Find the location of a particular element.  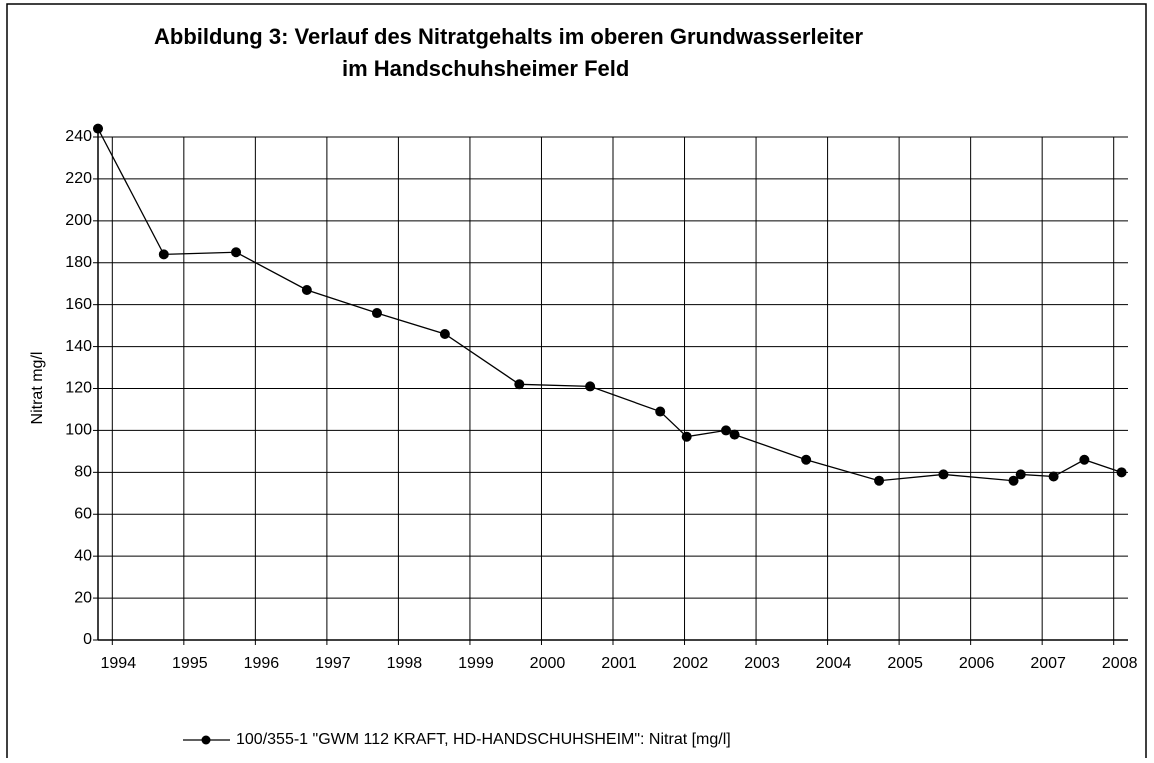

y-tick-label: 120 is located at coordinates (78, 388).